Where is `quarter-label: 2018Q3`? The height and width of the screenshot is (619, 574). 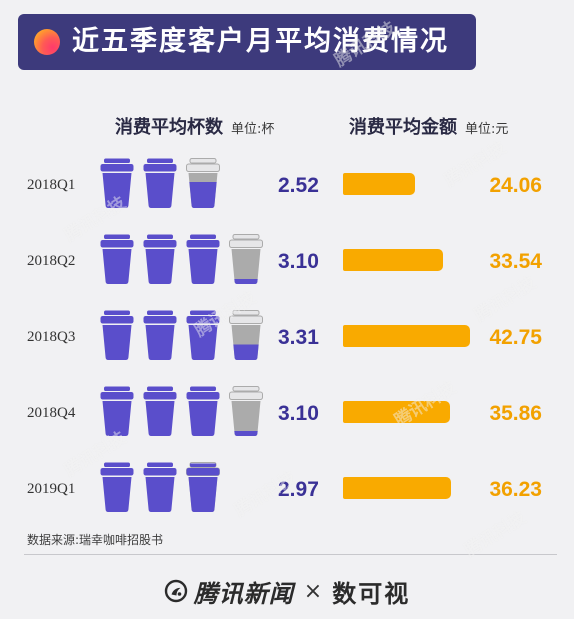
quarter-label: 2018Q3 is located at coordinates (51, 337).